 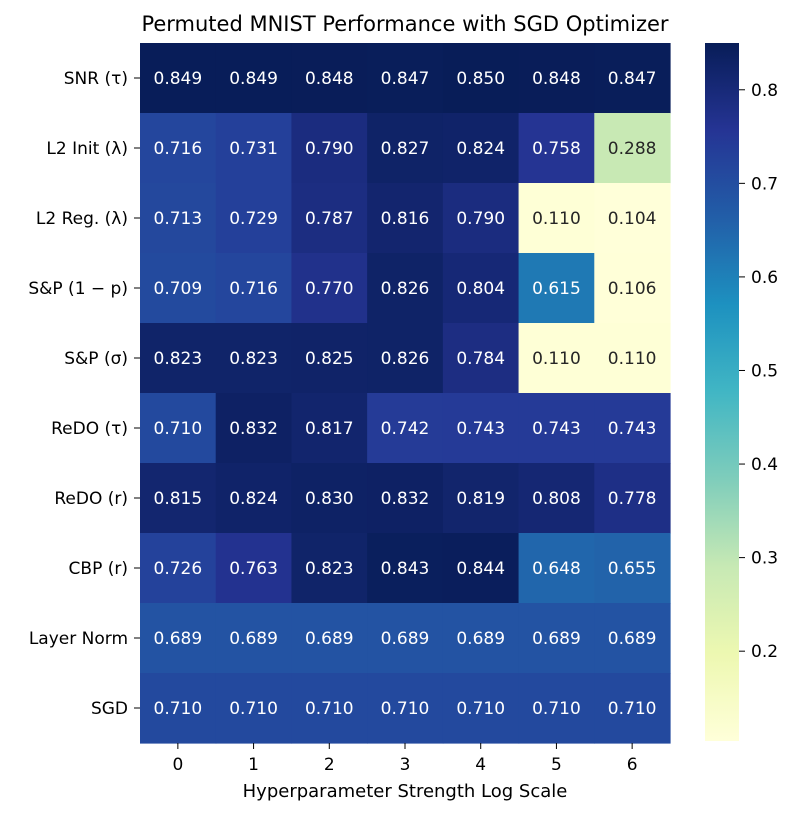 What do you see at coordinates (480, 765) in the screenshot?
I see `x-tick-label: 4` at bounding box center [480, 765].